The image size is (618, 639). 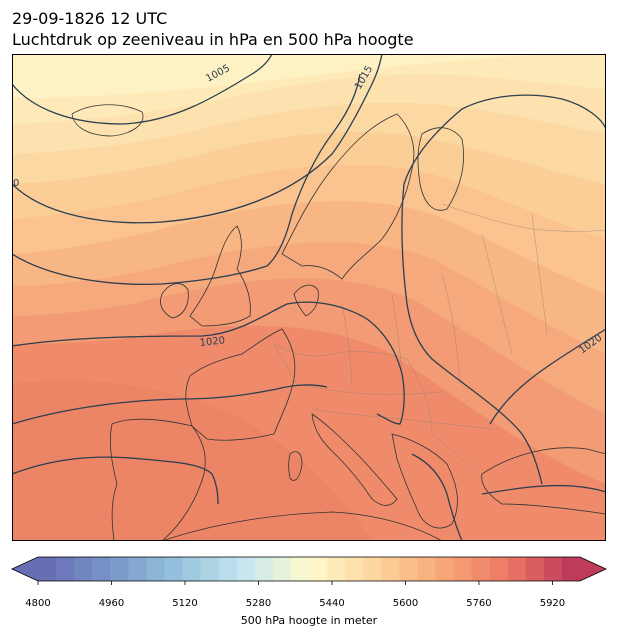 I want to click on colorbar-outline, so click(x=309, y=569).